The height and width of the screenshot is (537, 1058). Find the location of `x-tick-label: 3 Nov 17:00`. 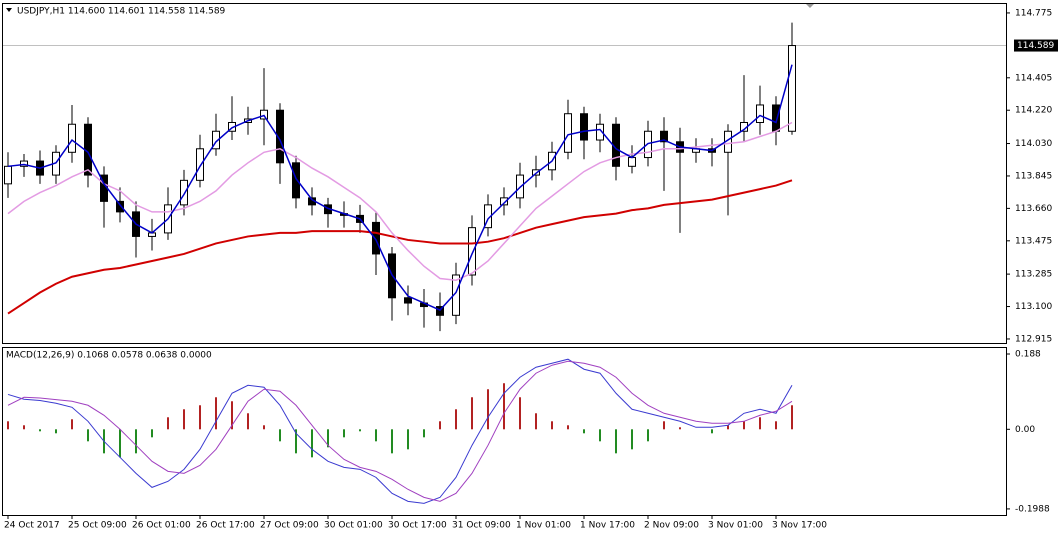

x-tick-label: 3 Nov 17:00 is located at coordinates (799, 526).